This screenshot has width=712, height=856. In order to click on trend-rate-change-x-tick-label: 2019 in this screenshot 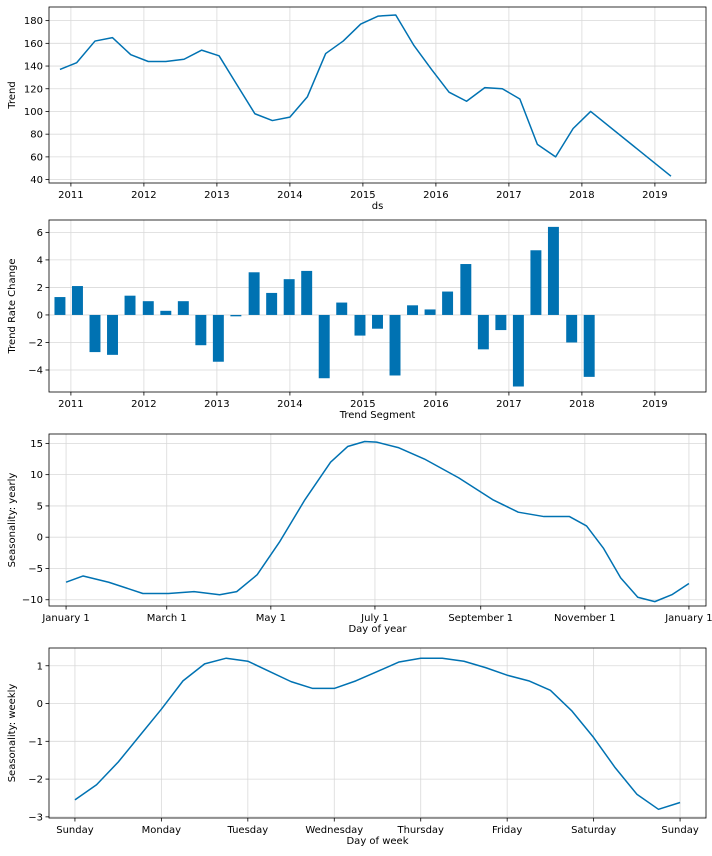, I will do `click(654, 404)`.